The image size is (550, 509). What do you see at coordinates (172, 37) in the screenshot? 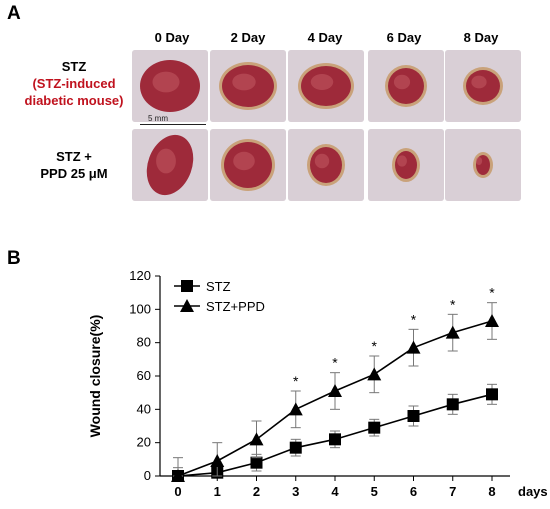
I see `day-label-0: 0 Day` at bounding box center [172, 37].